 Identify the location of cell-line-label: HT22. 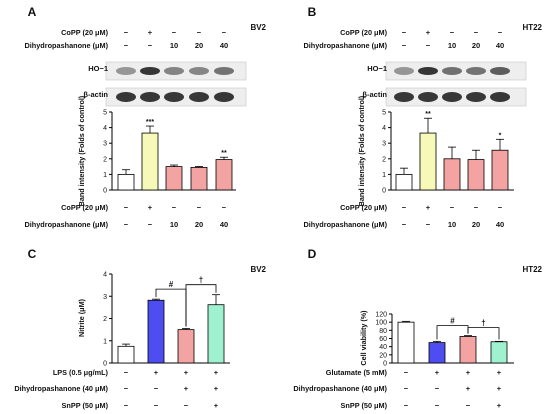
(532, 269).